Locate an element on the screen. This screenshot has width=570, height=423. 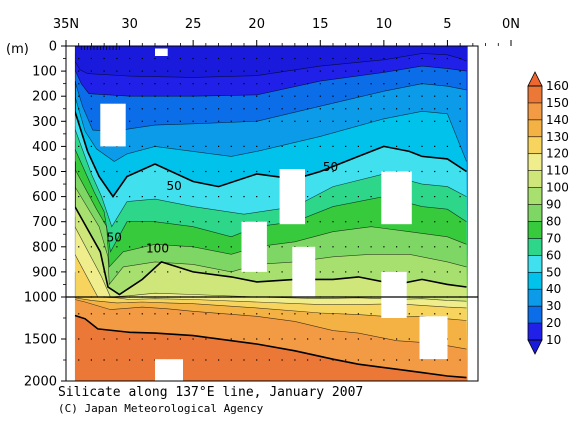
x-tick-label: 25 is located at coordinates (193, 24).